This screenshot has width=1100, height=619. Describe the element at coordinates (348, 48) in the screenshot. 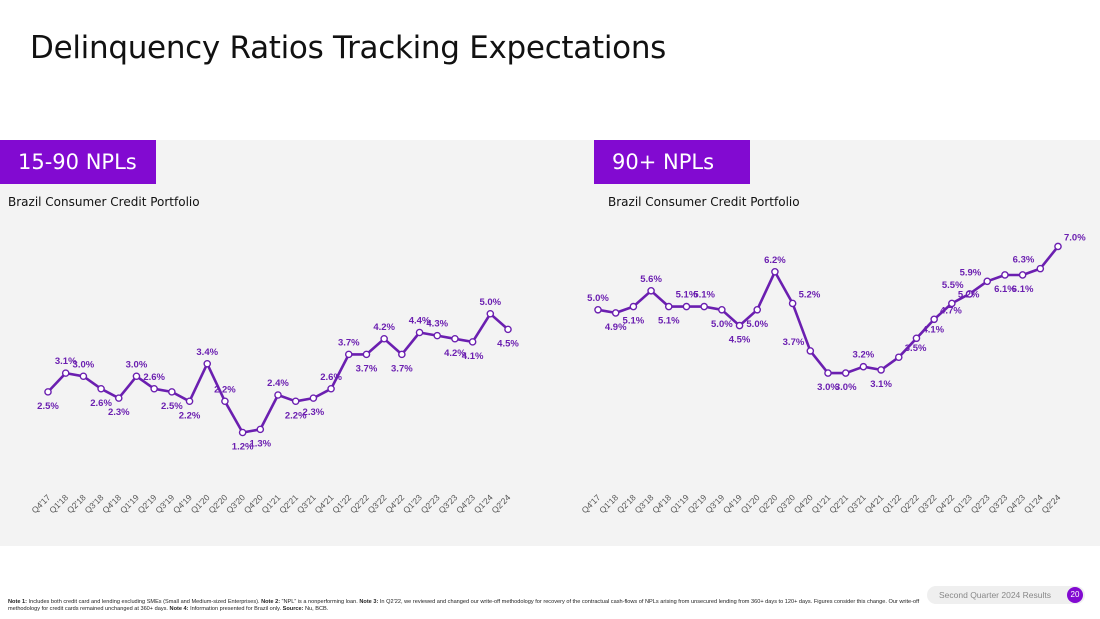

I see `page-title: Delinquency Ratios Tracking Expectations` at that location.